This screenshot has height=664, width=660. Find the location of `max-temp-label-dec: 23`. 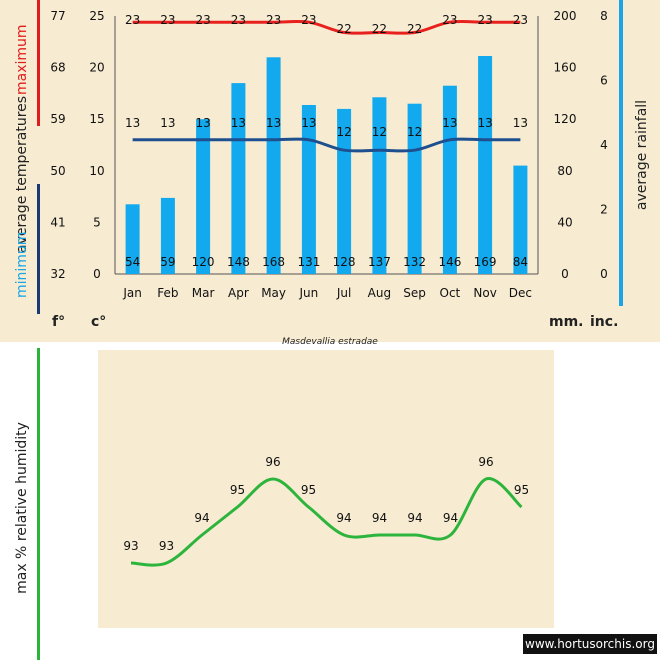

max-temp-label-dec: 23 is located at coordinates (520, 20).